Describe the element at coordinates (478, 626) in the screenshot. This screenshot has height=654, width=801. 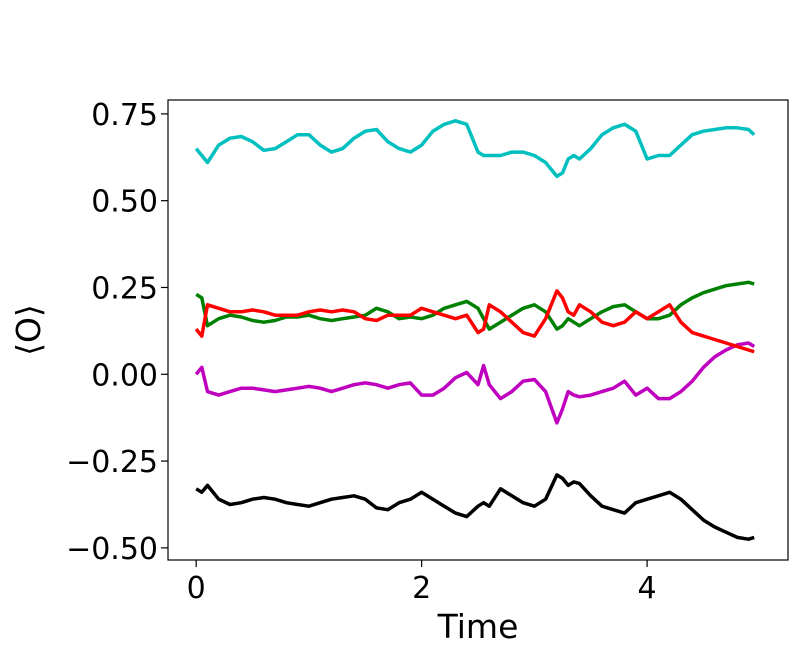
I see `x-axis-label: Time` at that location.